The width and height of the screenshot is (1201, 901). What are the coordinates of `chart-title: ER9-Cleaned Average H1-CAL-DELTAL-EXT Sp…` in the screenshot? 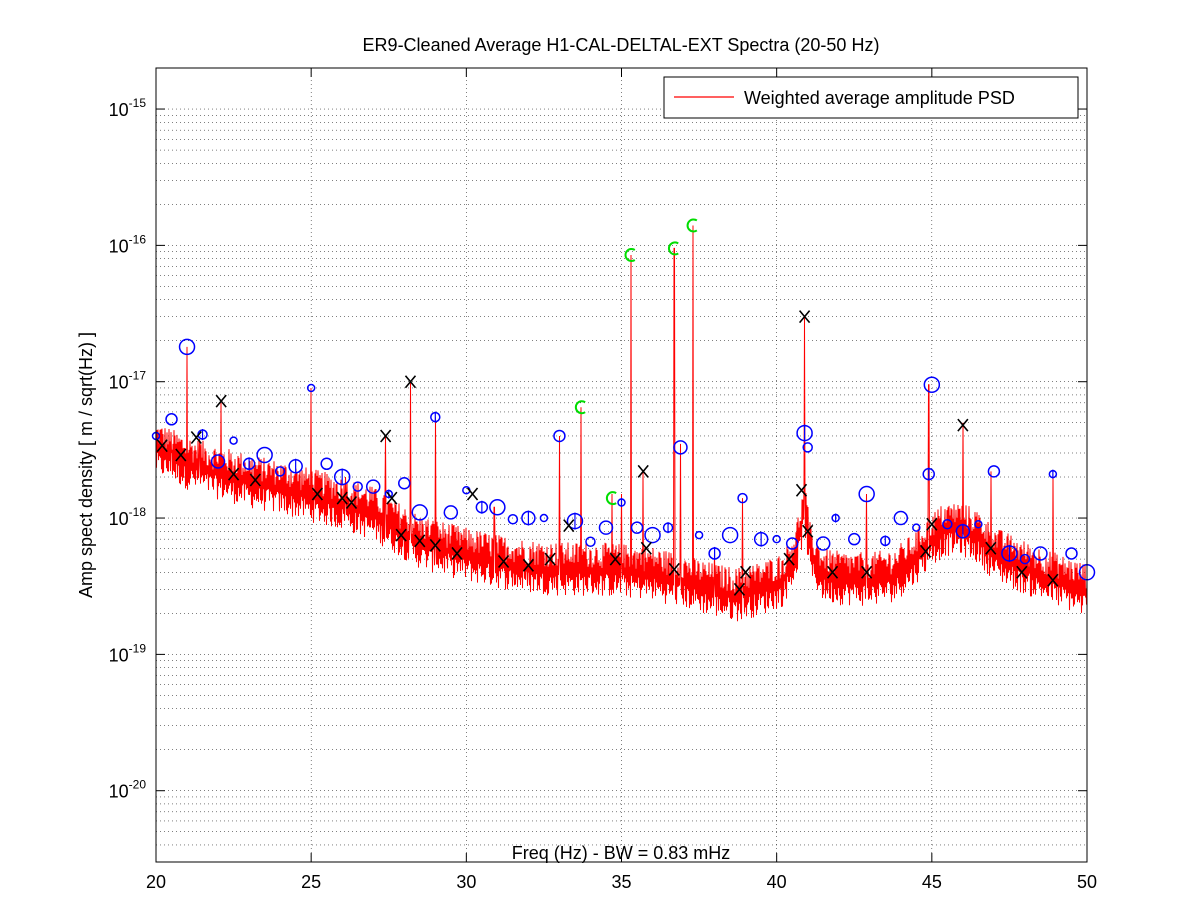 It's located at (621, 45).